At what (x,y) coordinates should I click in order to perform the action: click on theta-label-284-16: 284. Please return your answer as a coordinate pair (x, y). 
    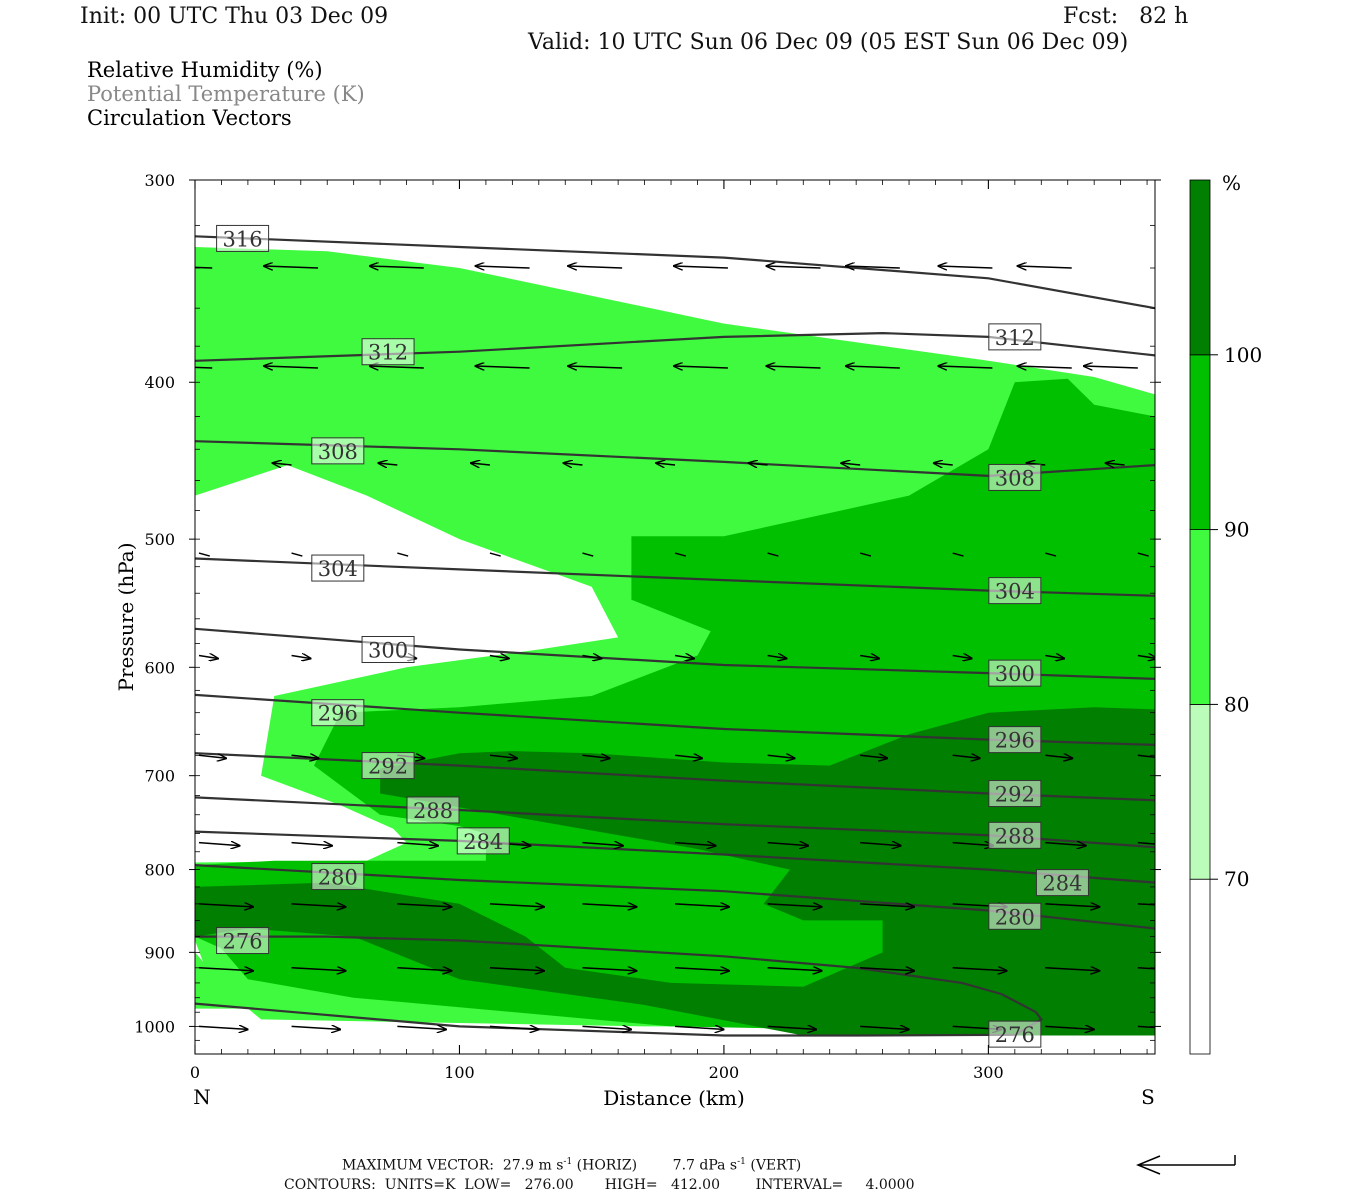
    Looking at the image, I should click on (1062, 883).